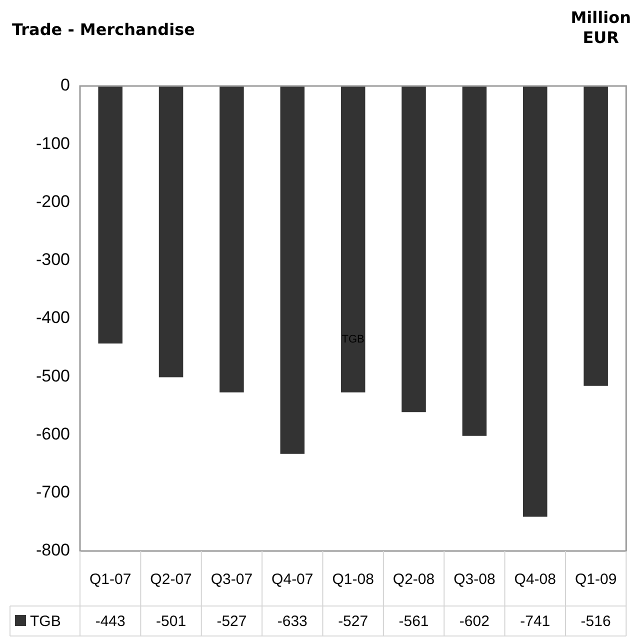  What do you see at coordinates (110, 579) in the screenshot?
I see `x-tick-label: Q1-07` at bounding box center [110, 579].